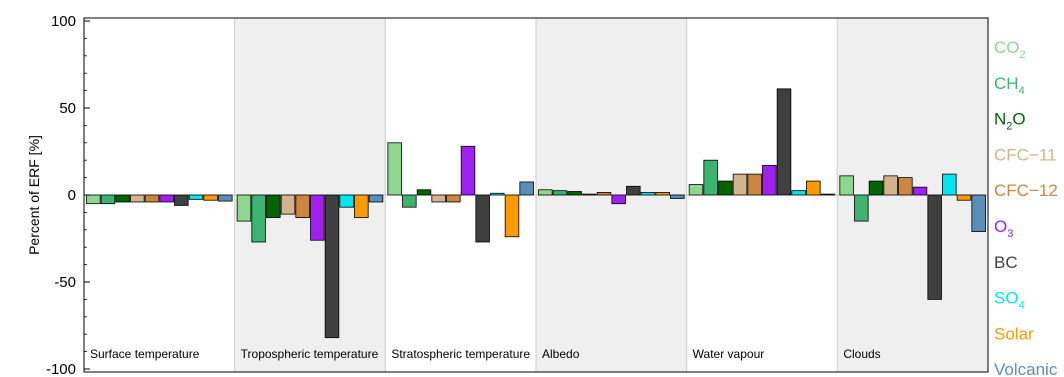 This screenshot has height=377, width=1064. I want to click on legend-item: N2O, so click(1010, 121).